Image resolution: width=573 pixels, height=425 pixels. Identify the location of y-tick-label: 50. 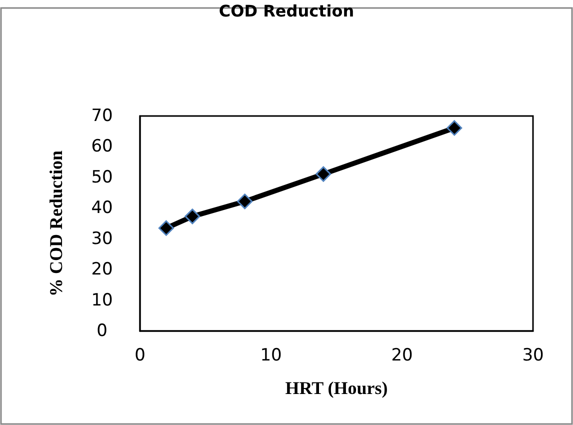
(102, 177).